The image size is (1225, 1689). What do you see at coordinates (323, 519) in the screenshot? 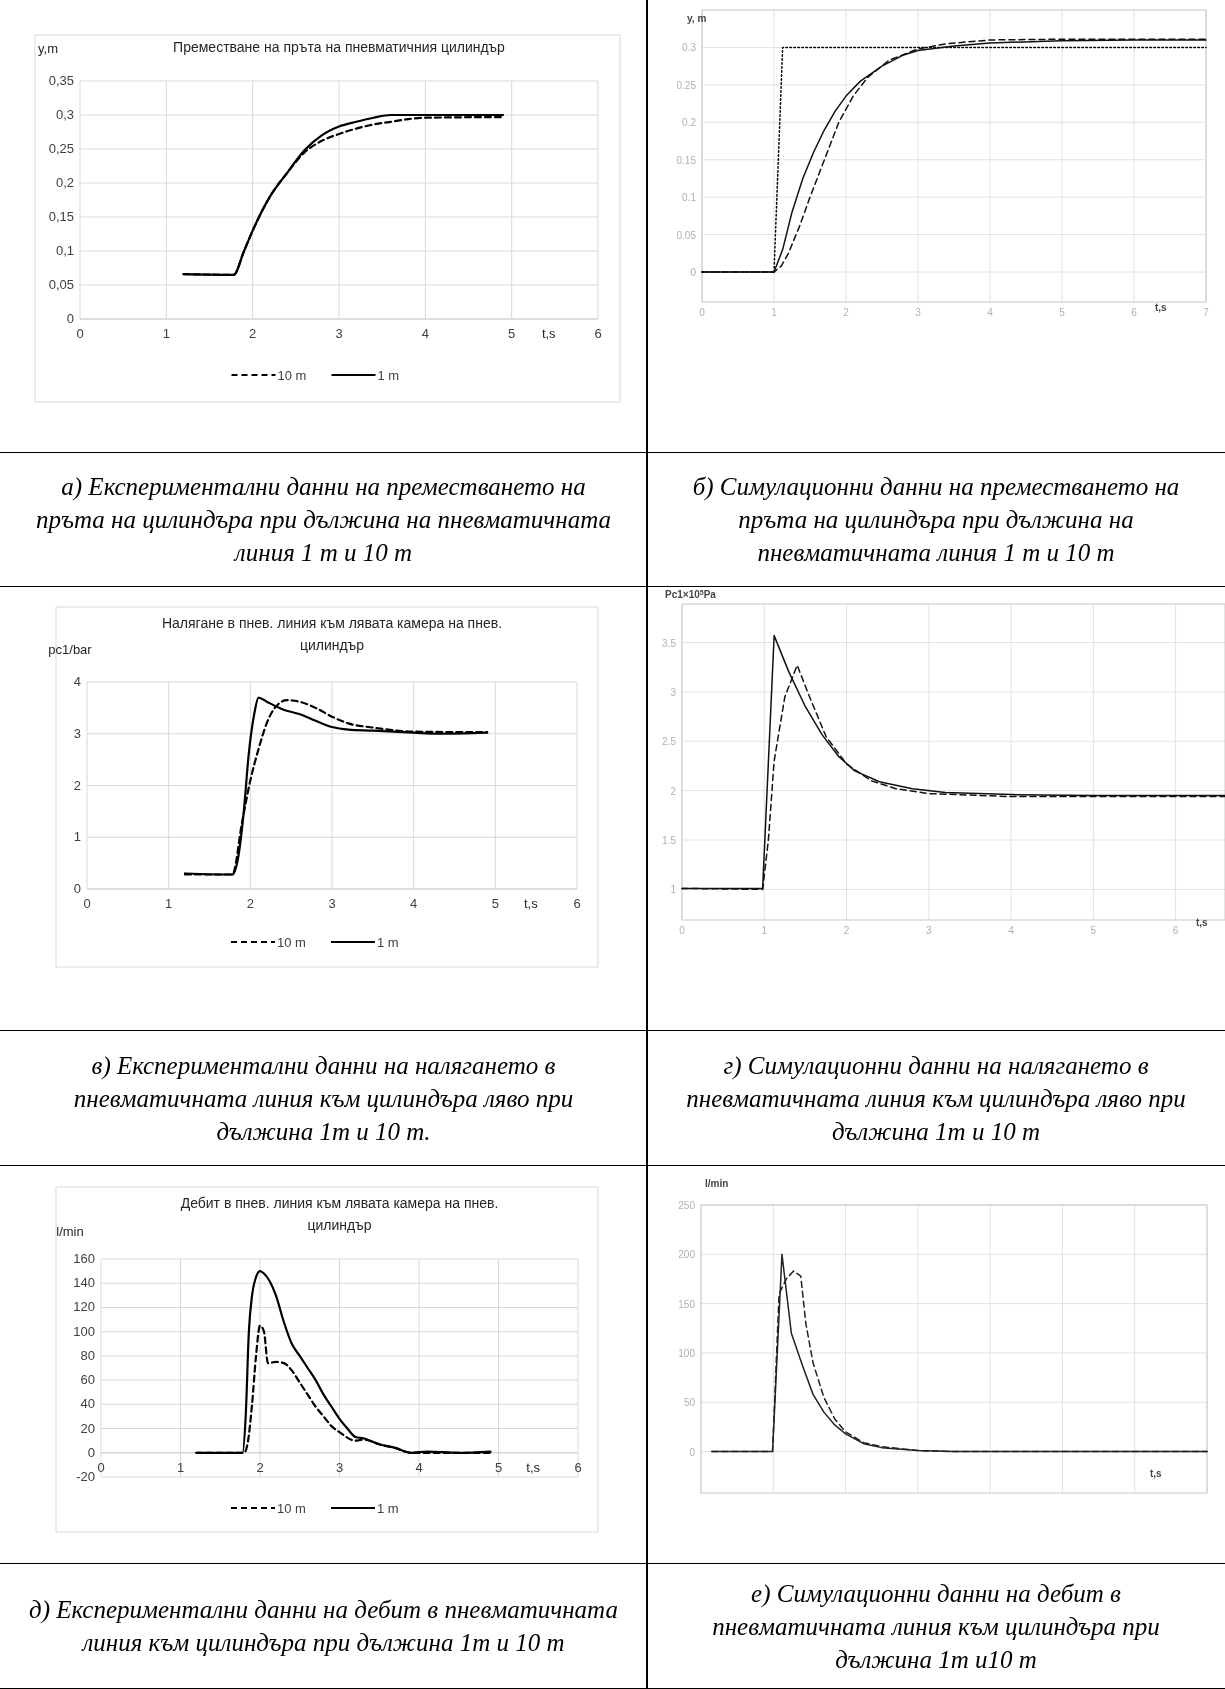
I see `text: а) Експериментални данни на преместването на пръта на цилиндъра при дължина на пневматичната линия 1 m и 10 m` at bounding box center [323, 519].